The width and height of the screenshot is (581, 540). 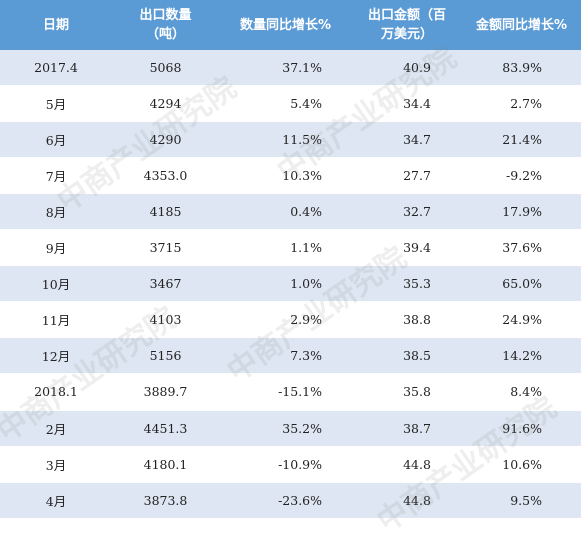 I want to click on header-amount-yoy: 金额同比增长%, so click(x=521, y=25).